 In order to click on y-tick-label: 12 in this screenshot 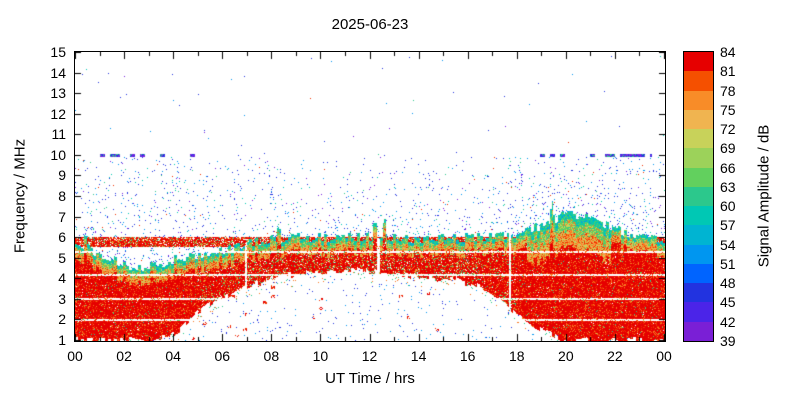, I will do `click(58, 113)`.